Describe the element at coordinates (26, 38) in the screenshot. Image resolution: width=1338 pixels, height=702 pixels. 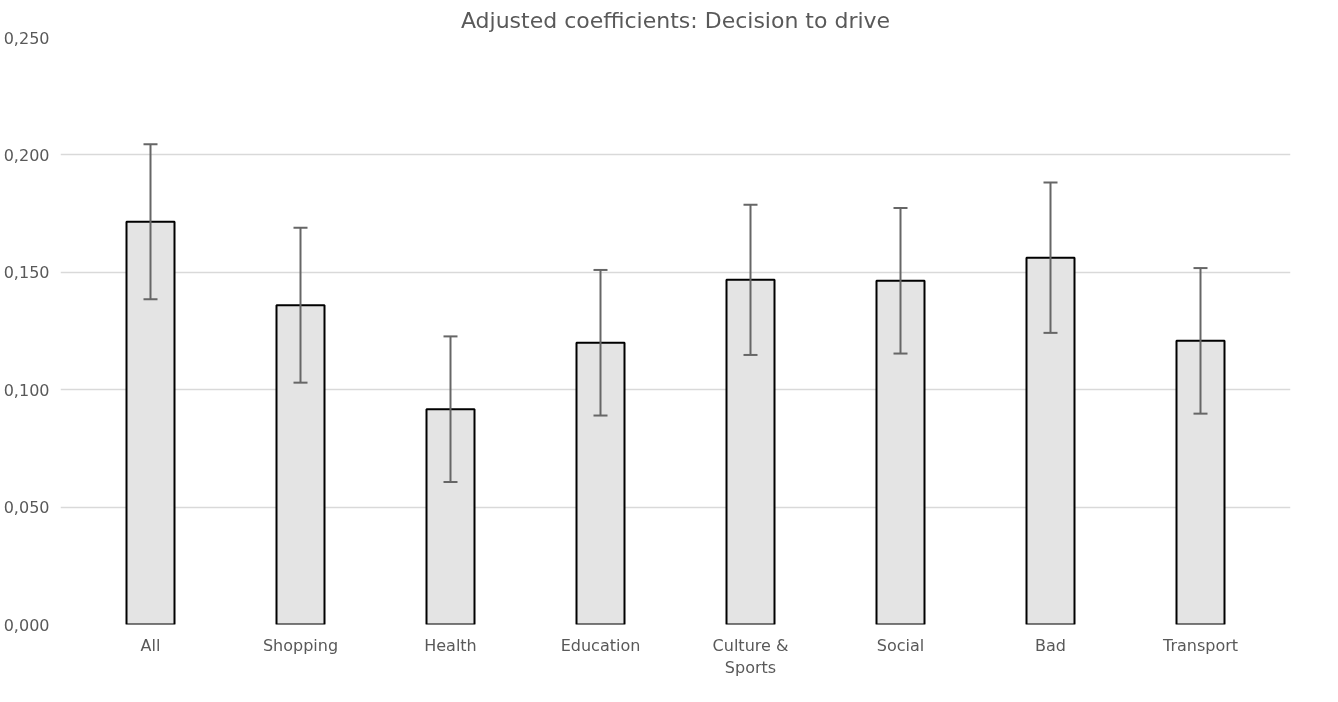
I see `y-tick-label: 0,250` at that location.